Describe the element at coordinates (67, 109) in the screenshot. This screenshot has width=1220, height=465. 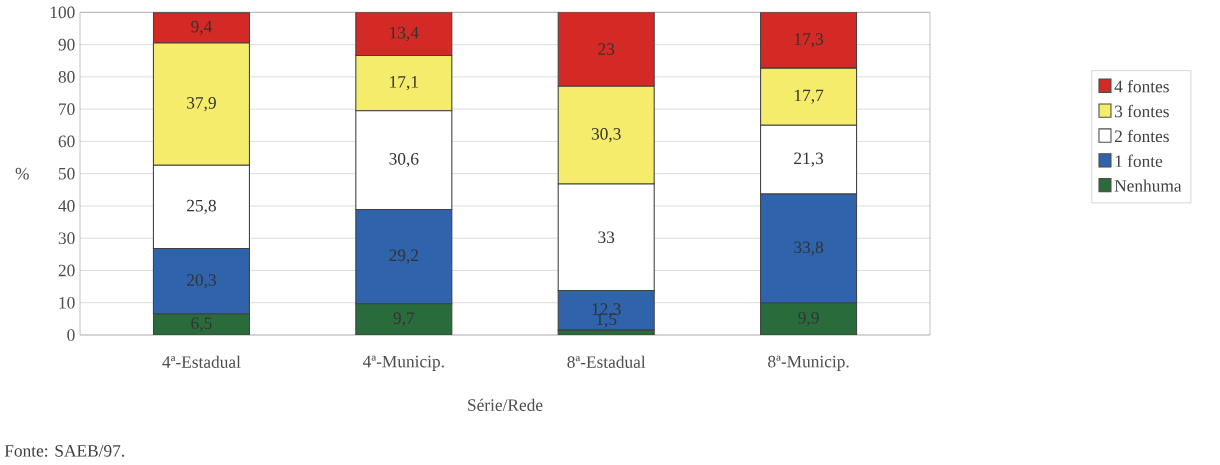
I see `y-tick-label: 70` at that location.